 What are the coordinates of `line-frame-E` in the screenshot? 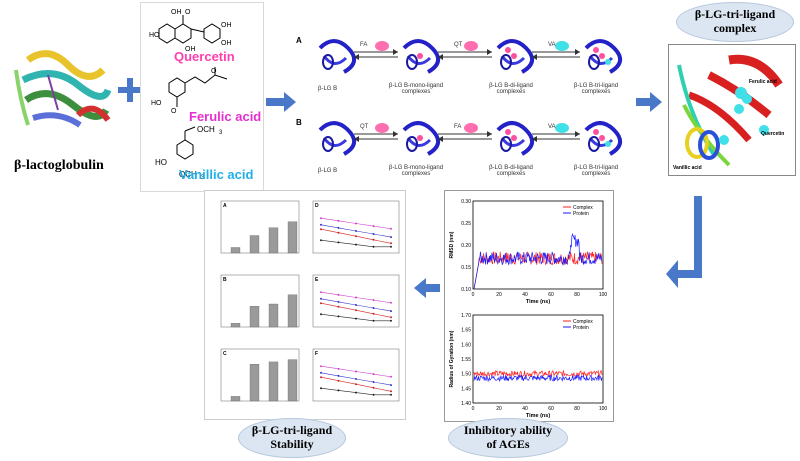 It's located at (356, 301).